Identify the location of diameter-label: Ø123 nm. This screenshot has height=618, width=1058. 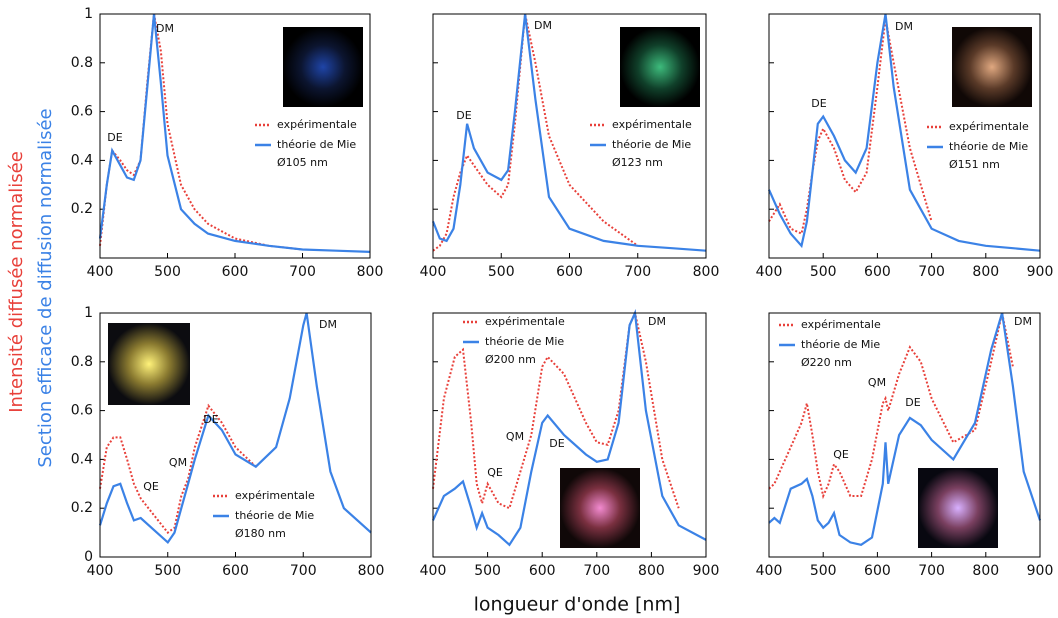
(637, 162).